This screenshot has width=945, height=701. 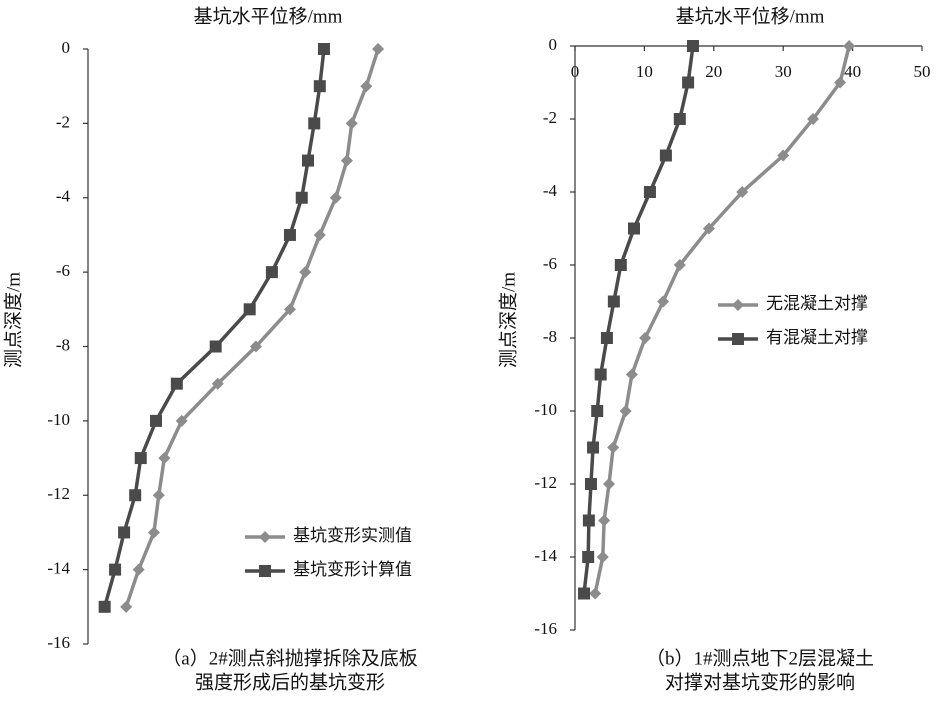 I want to click on caption: 强度形成后的基坑变形, so click(x=290, y=682).